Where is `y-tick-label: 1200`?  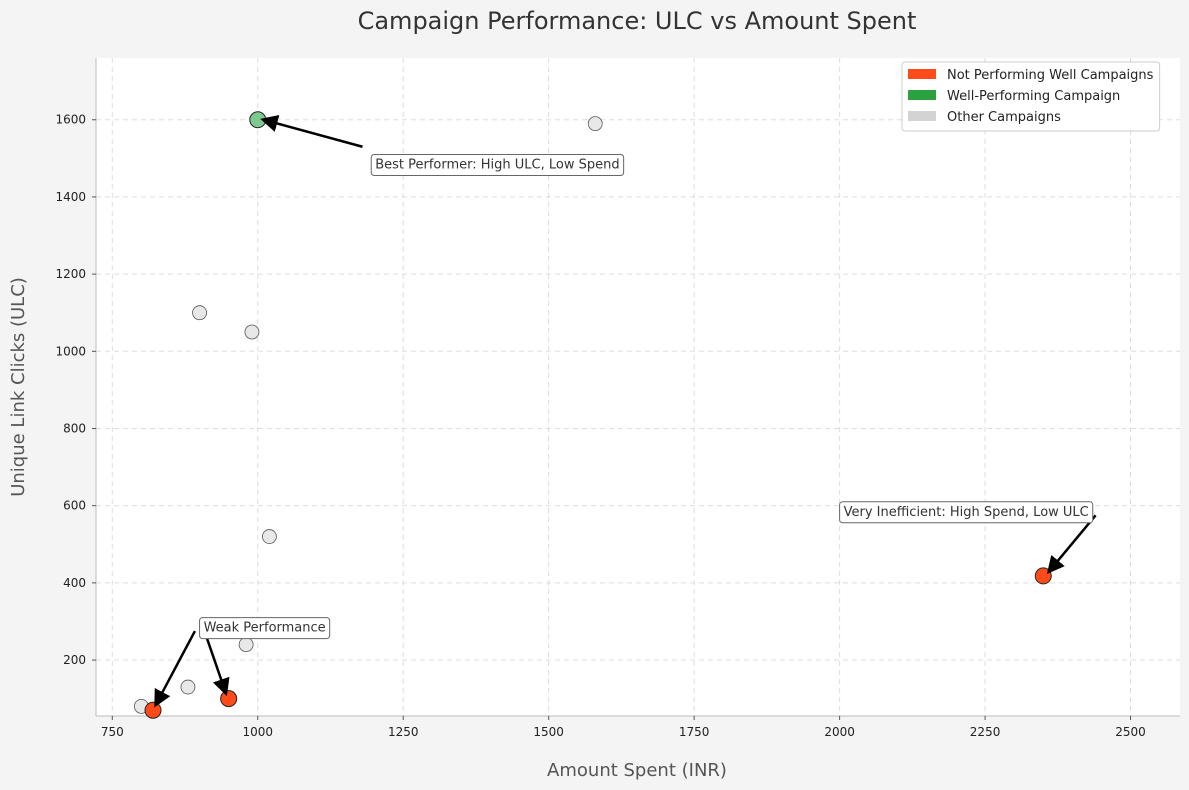
y-tick-label: 1200 is located at coordinates (70, 274).